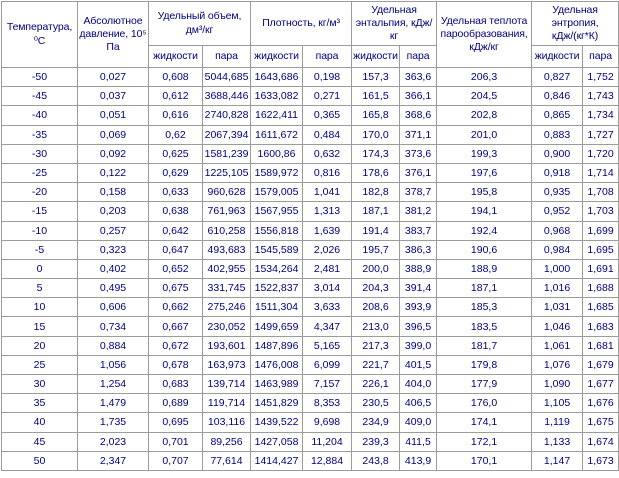  I want to click on cell-temperature: -10, so click(39, 230).